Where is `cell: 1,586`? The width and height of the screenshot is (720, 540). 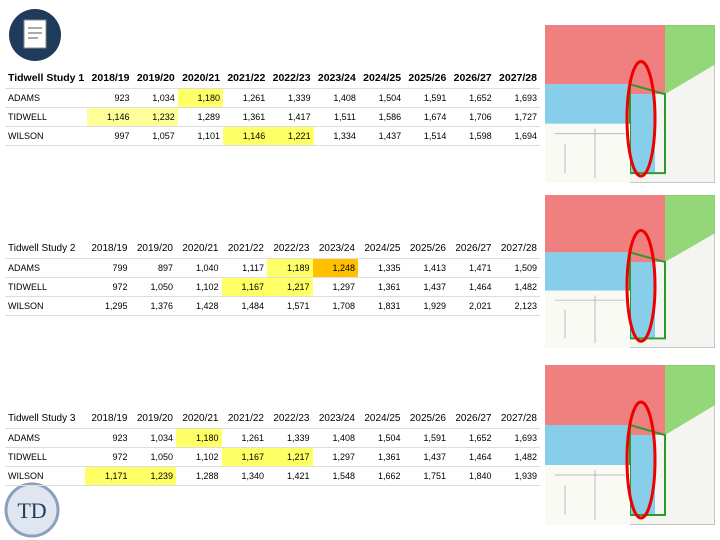
cell: 1,586 is located at coordinates (381, 117).